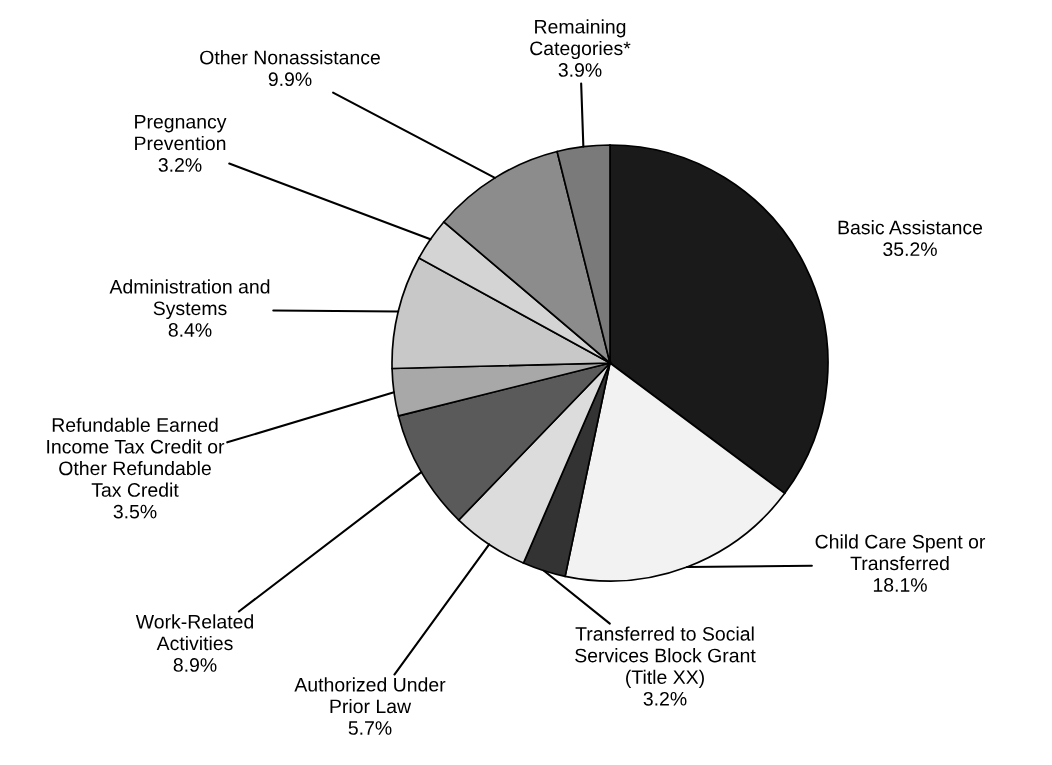 The width and height of the screenshot is (1052, 765). What do you see at coordinates (136, 457) in the screenshot?
I see `slice-label: Refundable Earned Income Tax Credit or Other Refundable Tax Credit` at bounding box center [136, 457].